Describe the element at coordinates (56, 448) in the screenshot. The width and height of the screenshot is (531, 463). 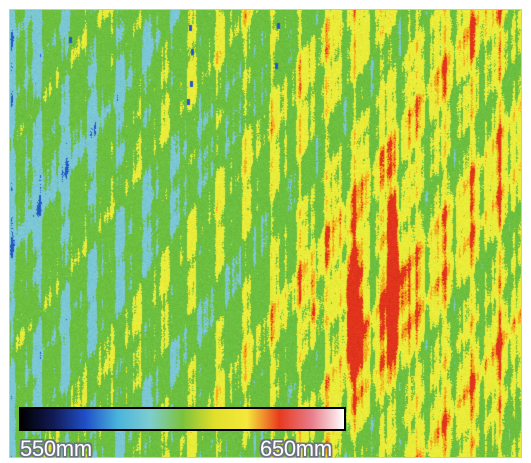
I see `scale-min-label: 550mm` at that location.